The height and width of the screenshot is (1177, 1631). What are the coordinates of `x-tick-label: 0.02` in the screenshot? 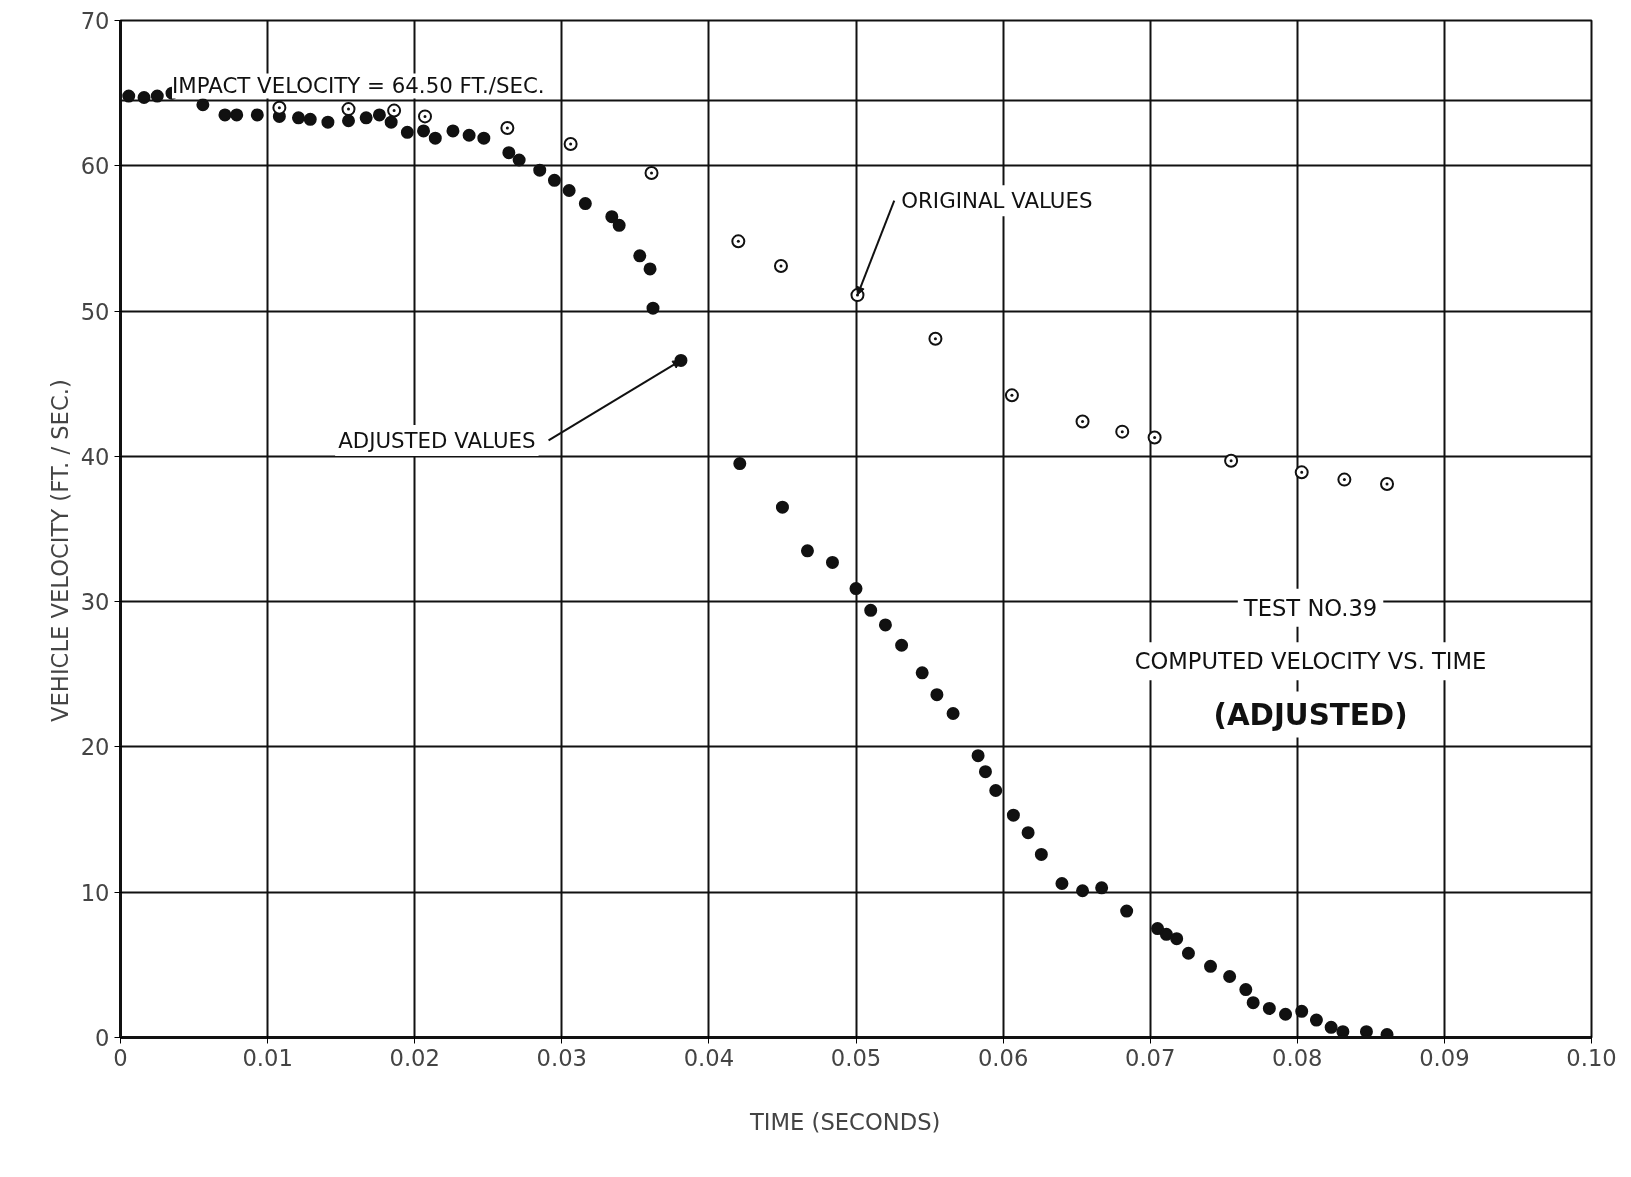 It's located at (414, 1057).